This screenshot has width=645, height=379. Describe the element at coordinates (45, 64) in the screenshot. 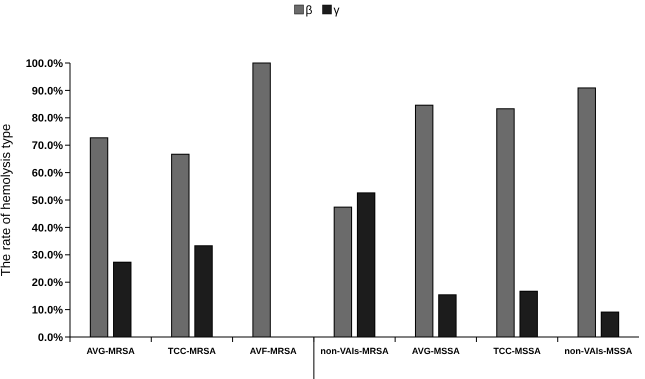

I see `y-tick-label: 100.0%` at that location.